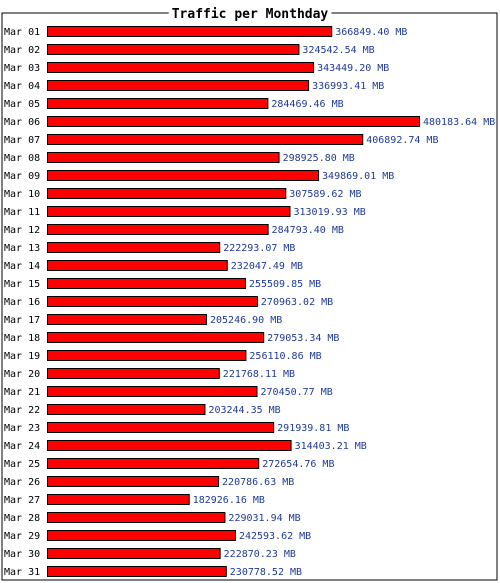 The width and height of the screenshot is (500, 583). What do you see at coordinates (244, 410) in the screenshot?
I see `value-label: 203244.35 MB` at bounding box center [244, 410].